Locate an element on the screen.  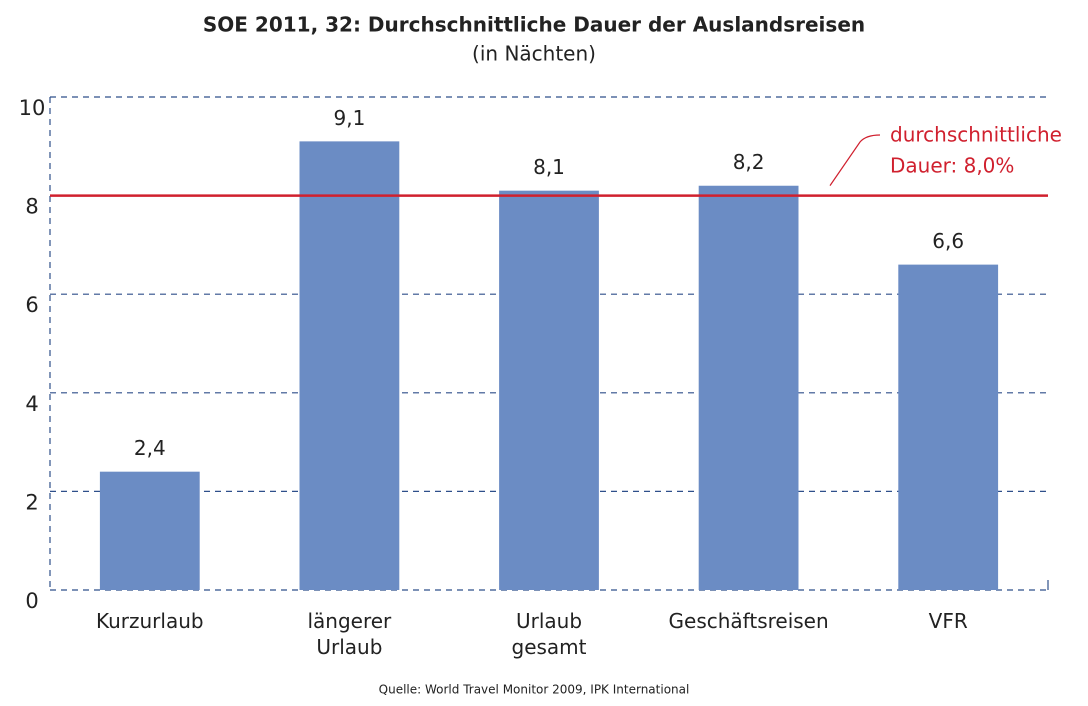
x-tick-label: Geschäftsreisen is located at coordinates (748, 621).